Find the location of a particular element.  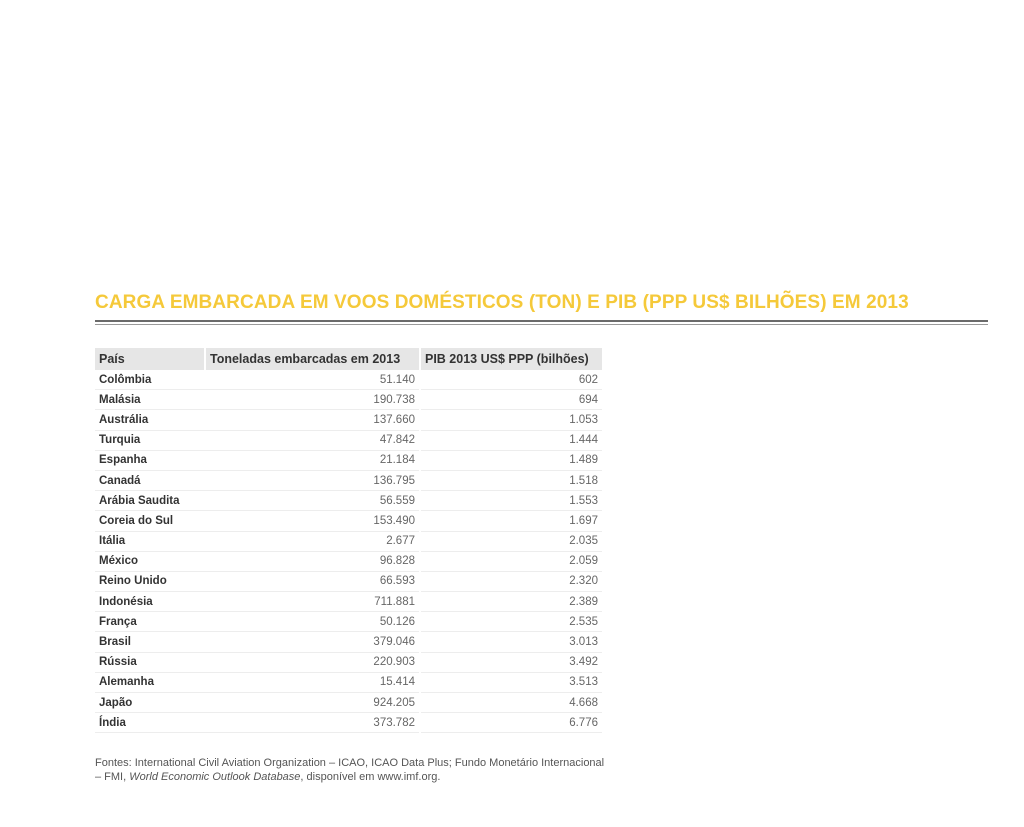

cell-tonnage: 136.795 is located at coordinates (313, 481).